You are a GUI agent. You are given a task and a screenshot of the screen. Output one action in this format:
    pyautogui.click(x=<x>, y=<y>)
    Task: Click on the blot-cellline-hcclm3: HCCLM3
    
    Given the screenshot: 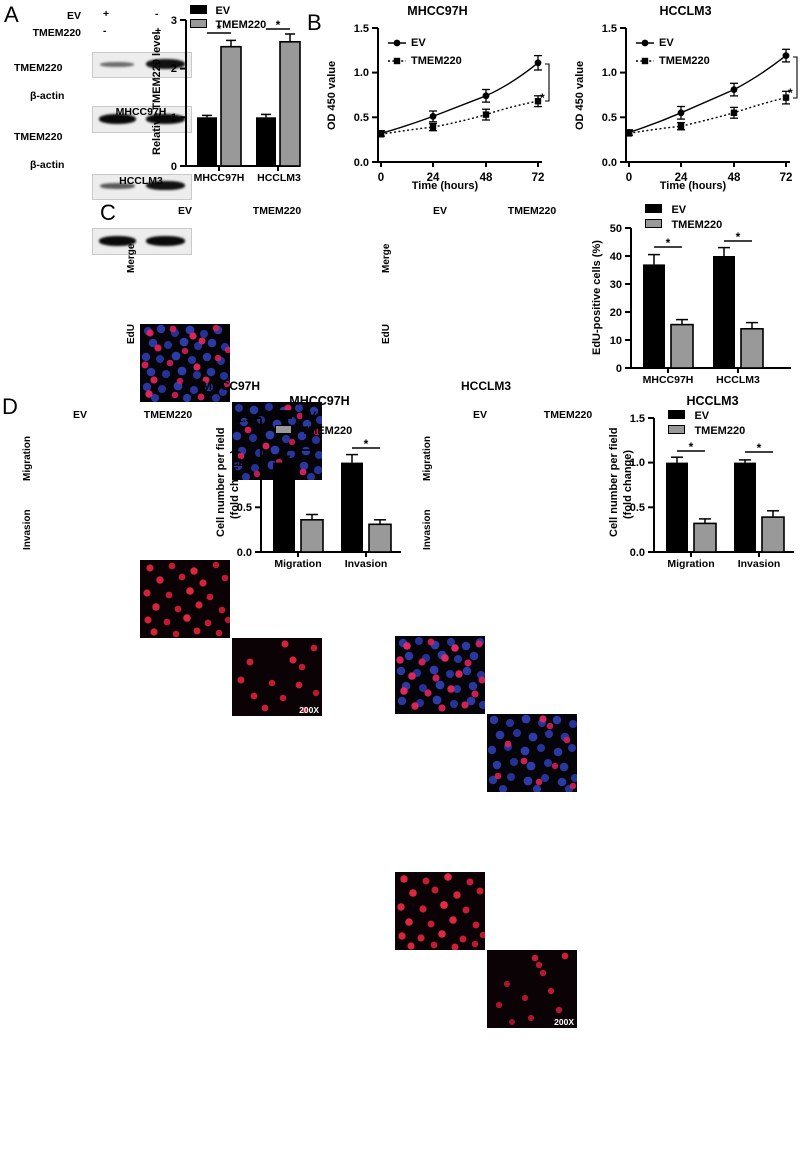 What is the action you would take?
    pyautogui.click(x=141, y=181)
    